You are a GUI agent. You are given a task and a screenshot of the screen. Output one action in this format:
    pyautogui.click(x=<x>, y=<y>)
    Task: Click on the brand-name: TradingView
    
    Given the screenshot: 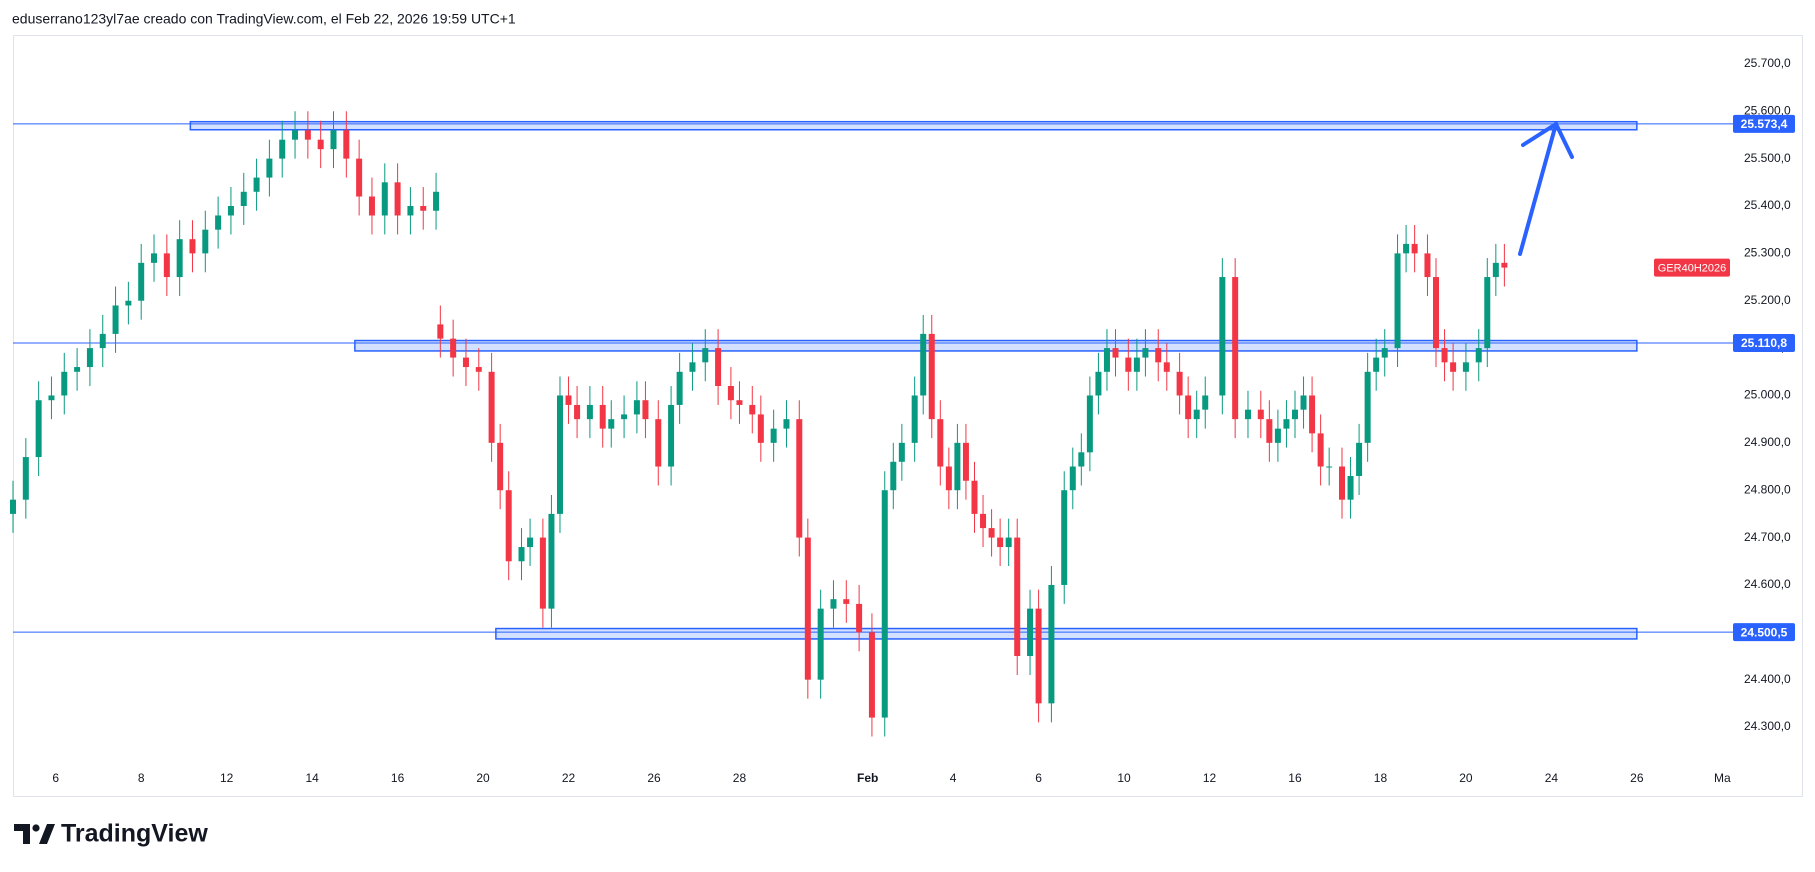 What is the action you would take?
    pyautogui.click(x=134, y=834)
    